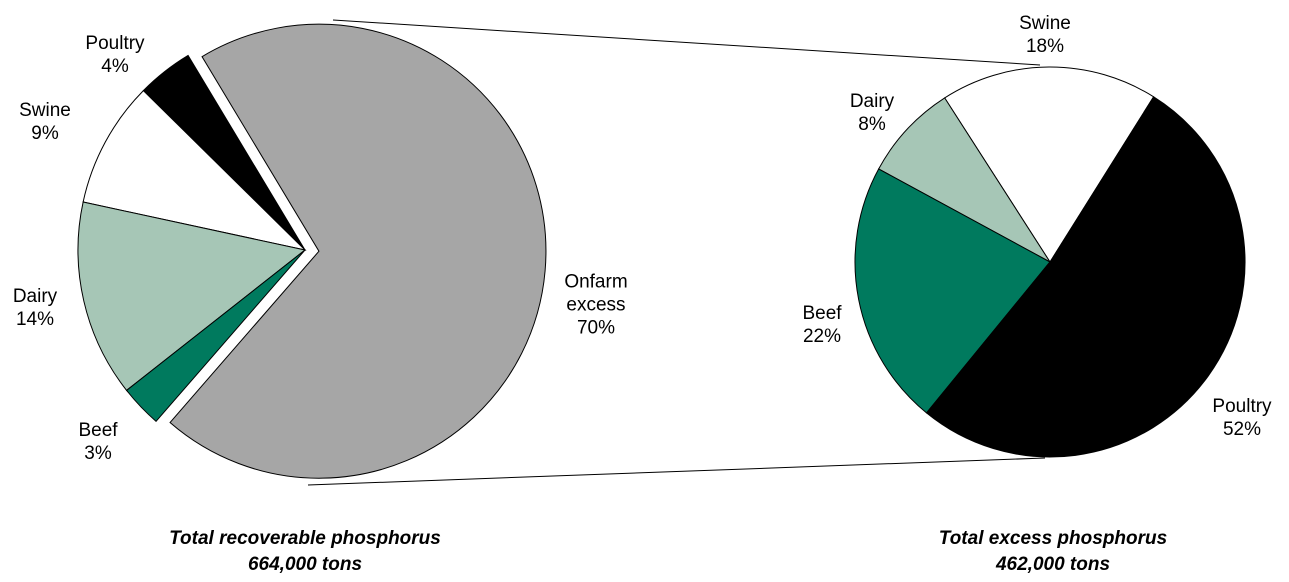 The width and height of the screenshot is (1289, 582). Describe the element at coordinates (115, 55) in the screenshot. I see `slice-label: Poultry 4%` at that location.